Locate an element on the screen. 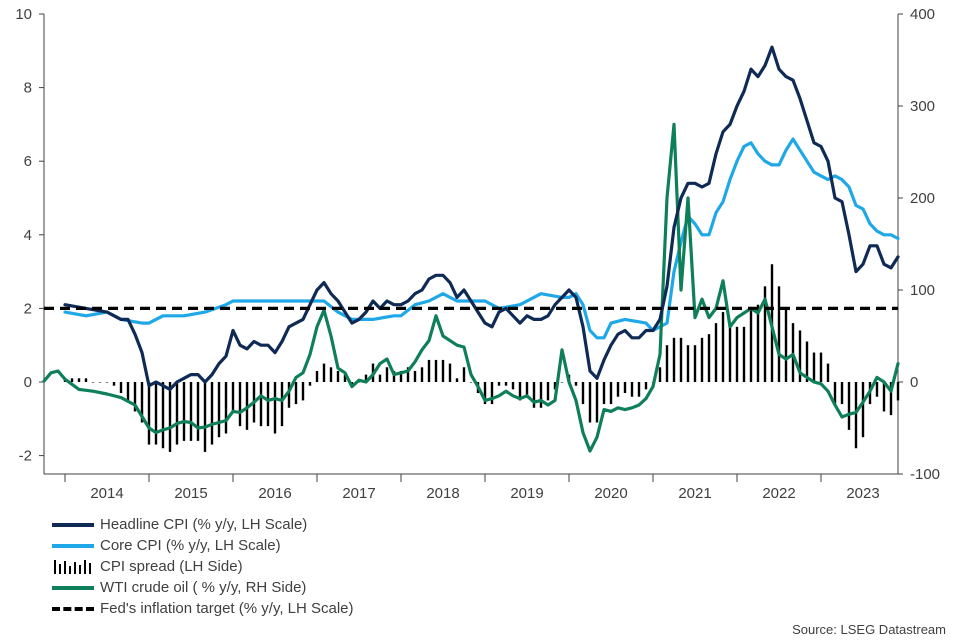 The image size is (960, 643). x-tick-label: 2016 is located at coordinates (274, 492).